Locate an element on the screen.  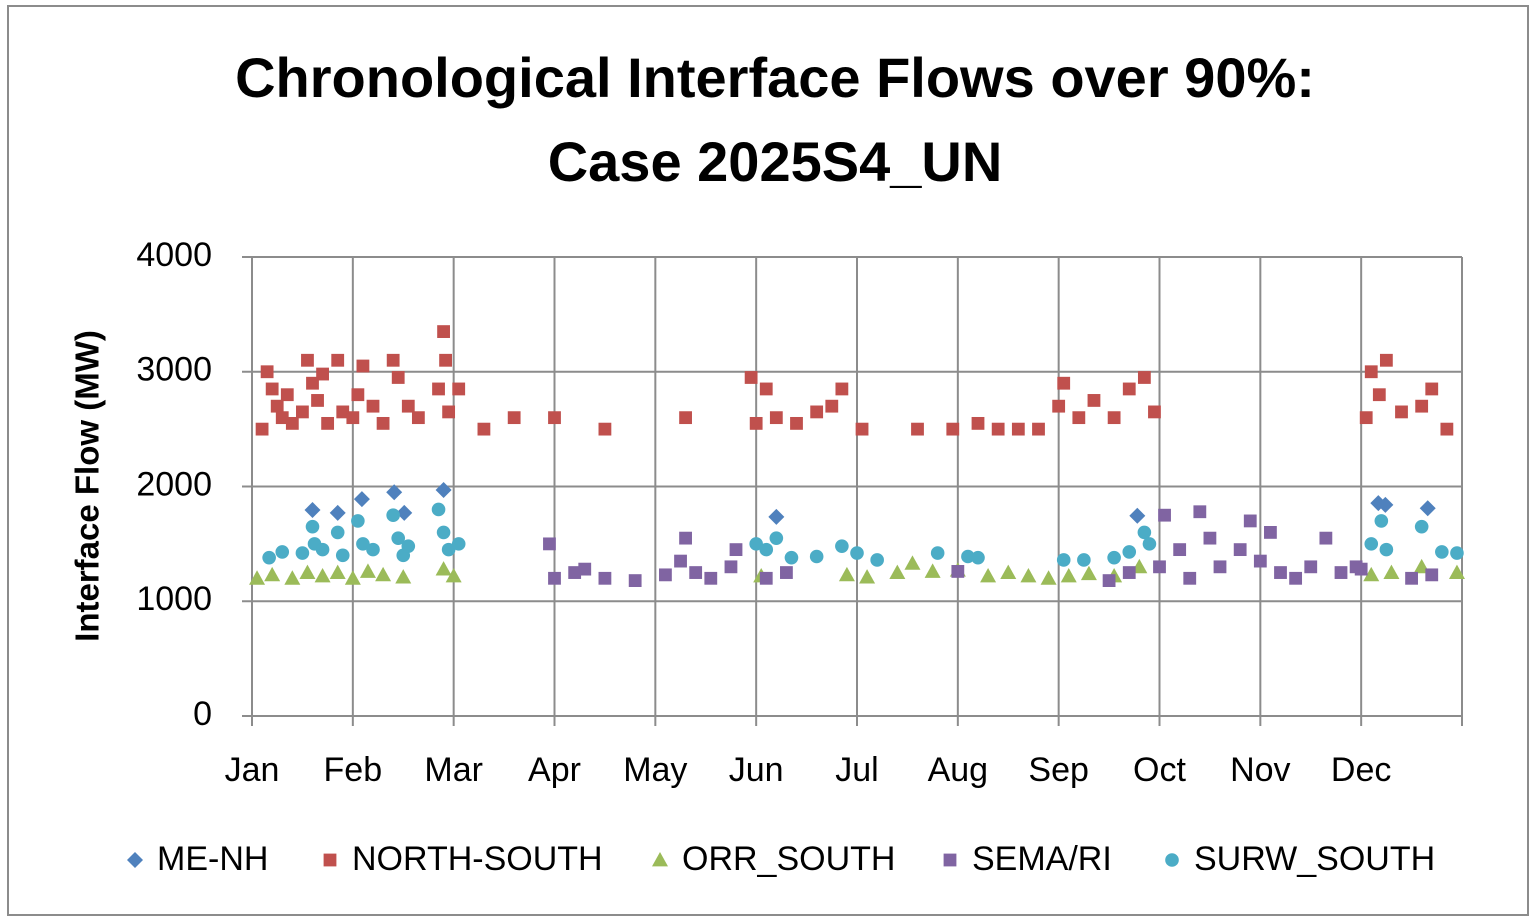
x-tick-label: Sep is located at coordinates (1058, 770).